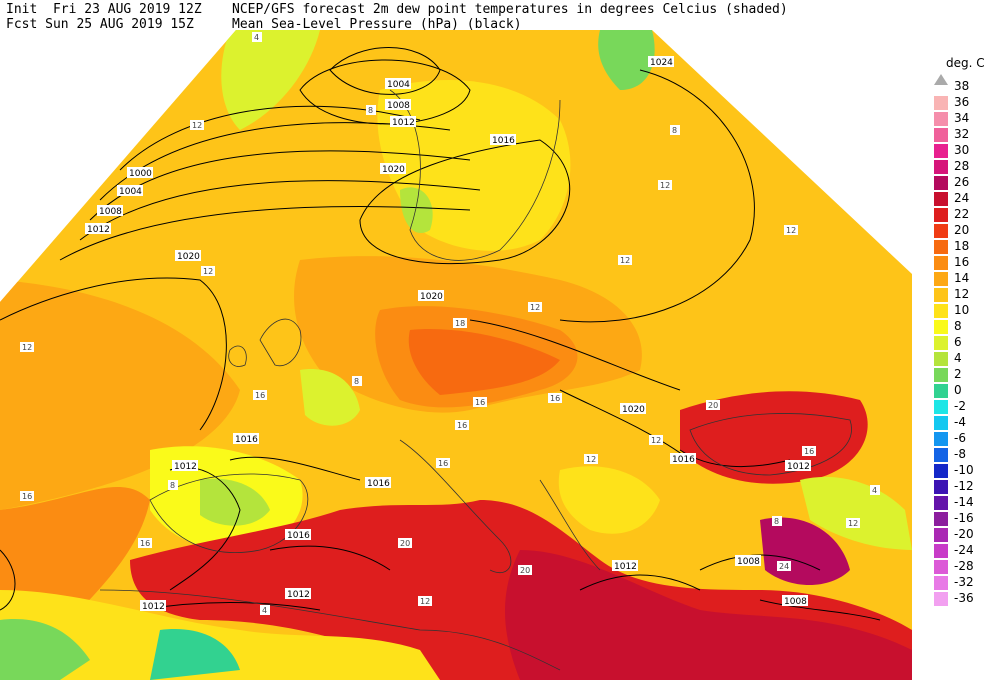 This screenshot has width=1000, height=680. I want to click on legend-label: -20, so click(964, 534).